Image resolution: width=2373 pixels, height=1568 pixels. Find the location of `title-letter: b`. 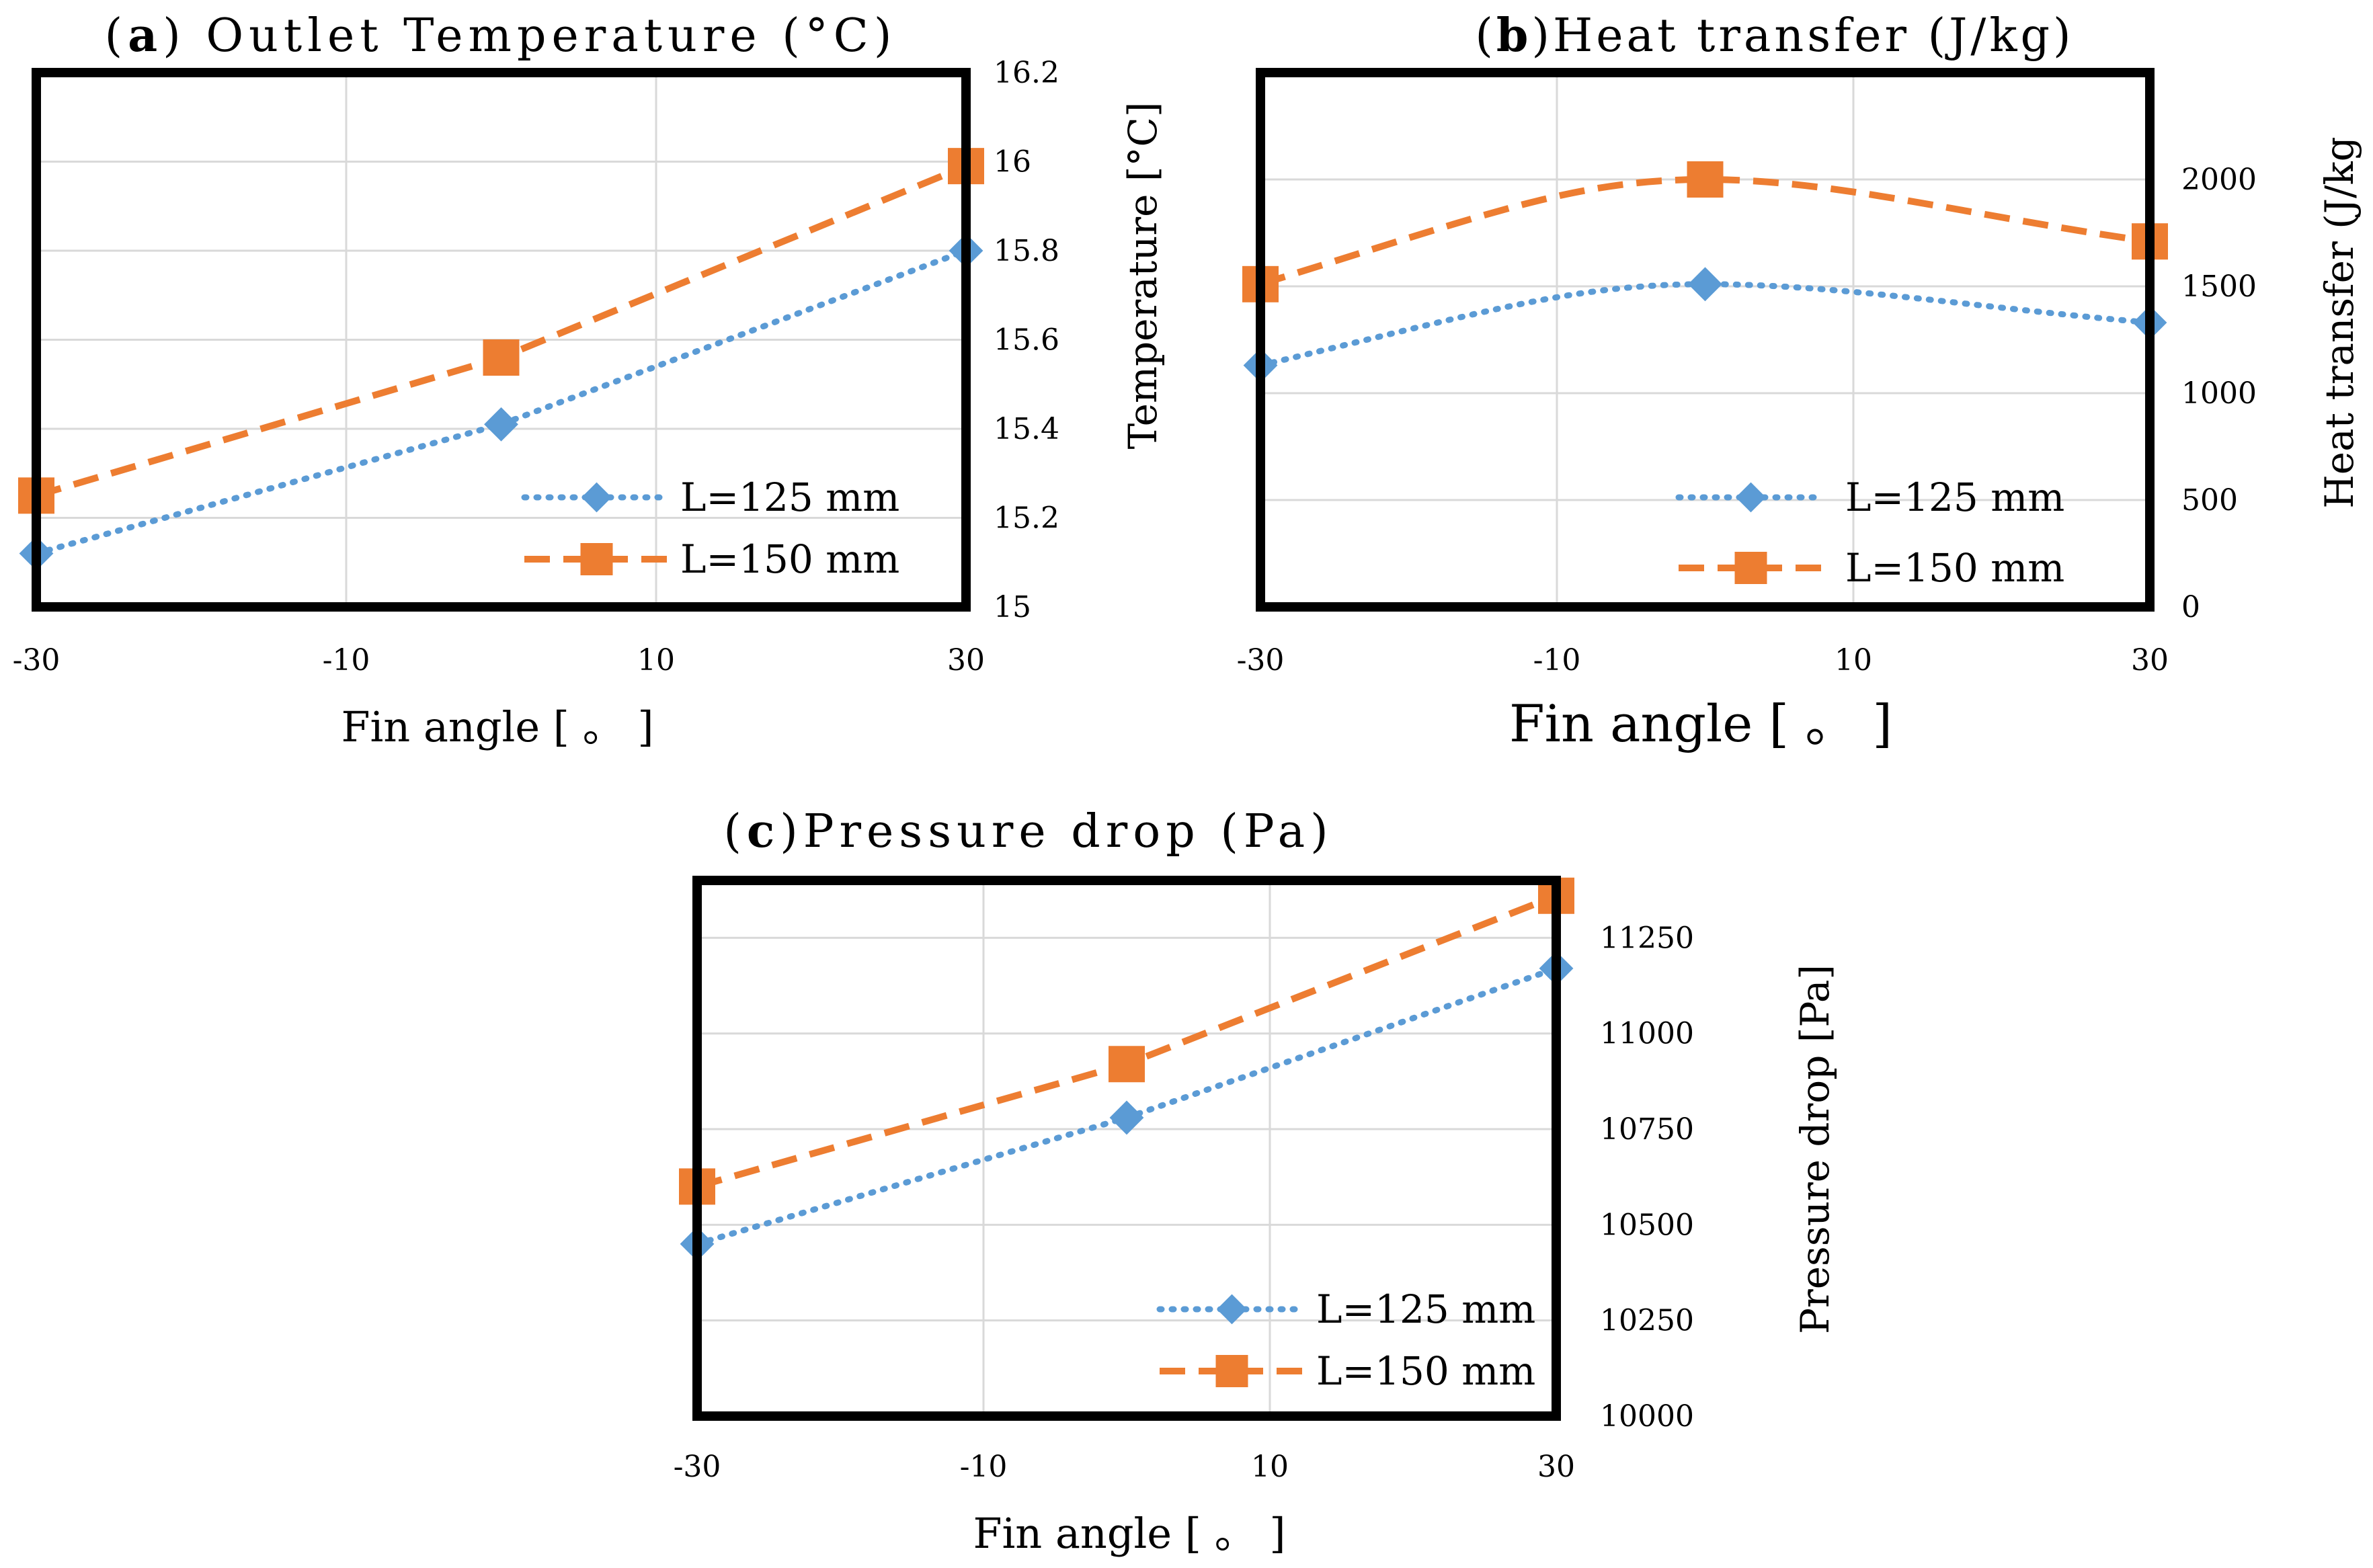

title-letter: b is located at coordinates (1514, 36).